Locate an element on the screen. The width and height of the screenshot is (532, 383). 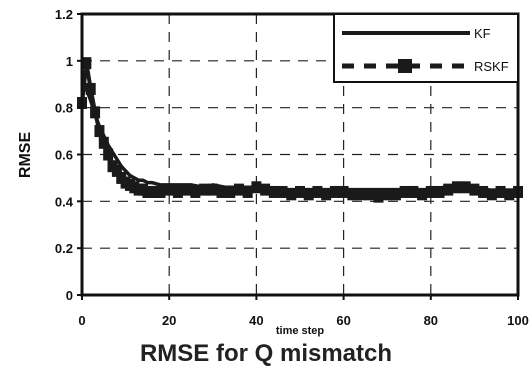
y-axis-label: RMSE is located at coordinates (25, 155).